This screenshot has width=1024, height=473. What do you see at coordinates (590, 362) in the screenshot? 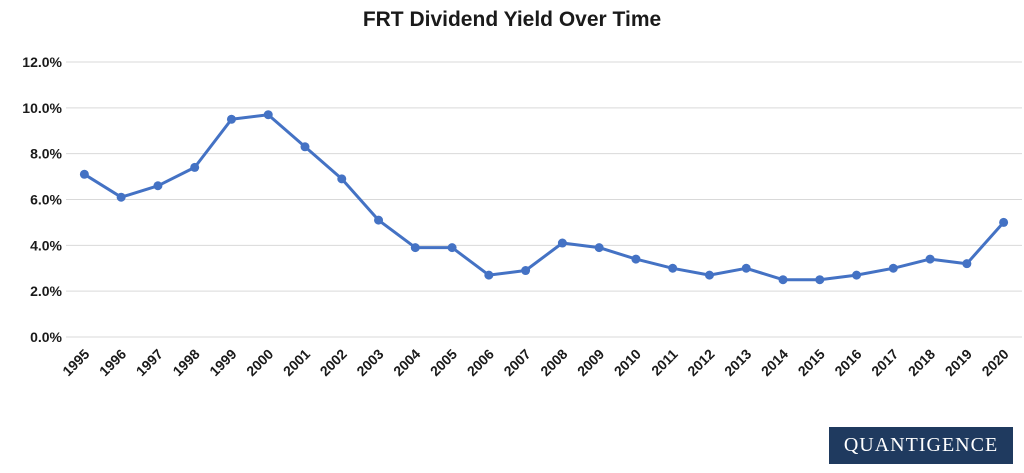
I see `x-tick-label: 2009` at bounding box center [590, 362].